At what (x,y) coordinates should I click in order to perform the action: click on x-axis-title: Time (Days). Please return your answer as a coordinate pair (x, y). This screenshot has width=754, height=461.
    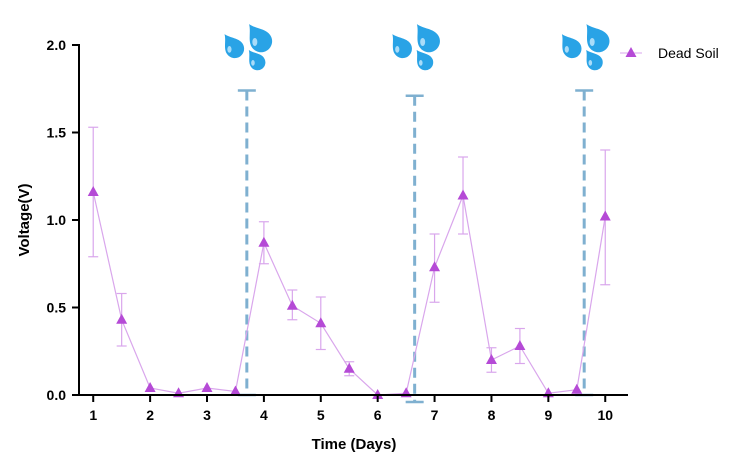
    Looking at the image, I should click on (354, 444).